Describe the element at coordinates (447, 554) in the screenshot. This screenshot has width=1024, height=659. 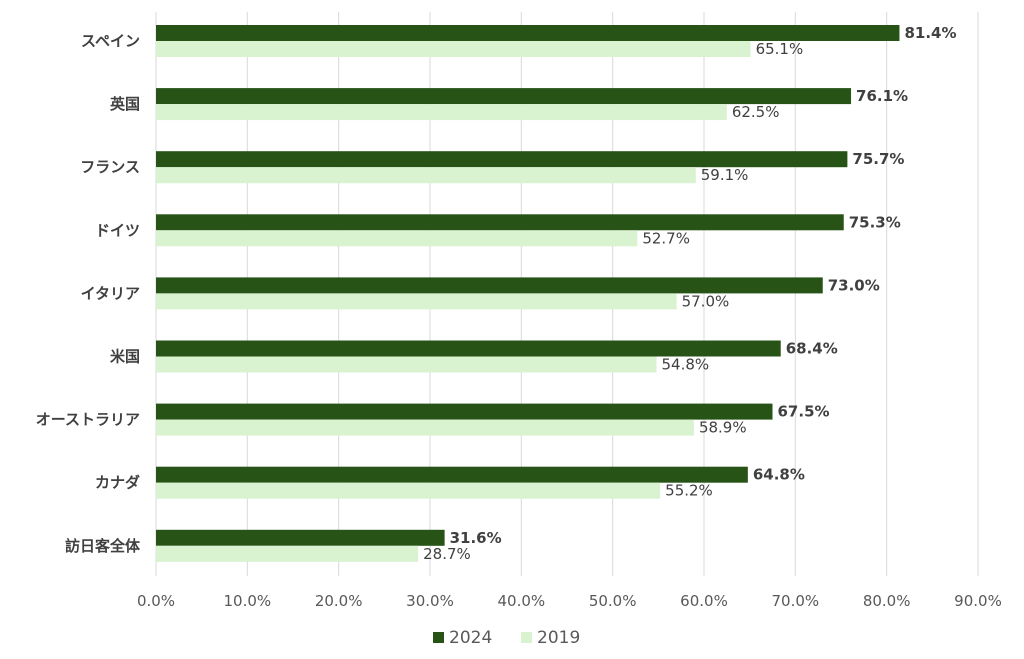
I see `data-label-2019: 28.7%` at that location.